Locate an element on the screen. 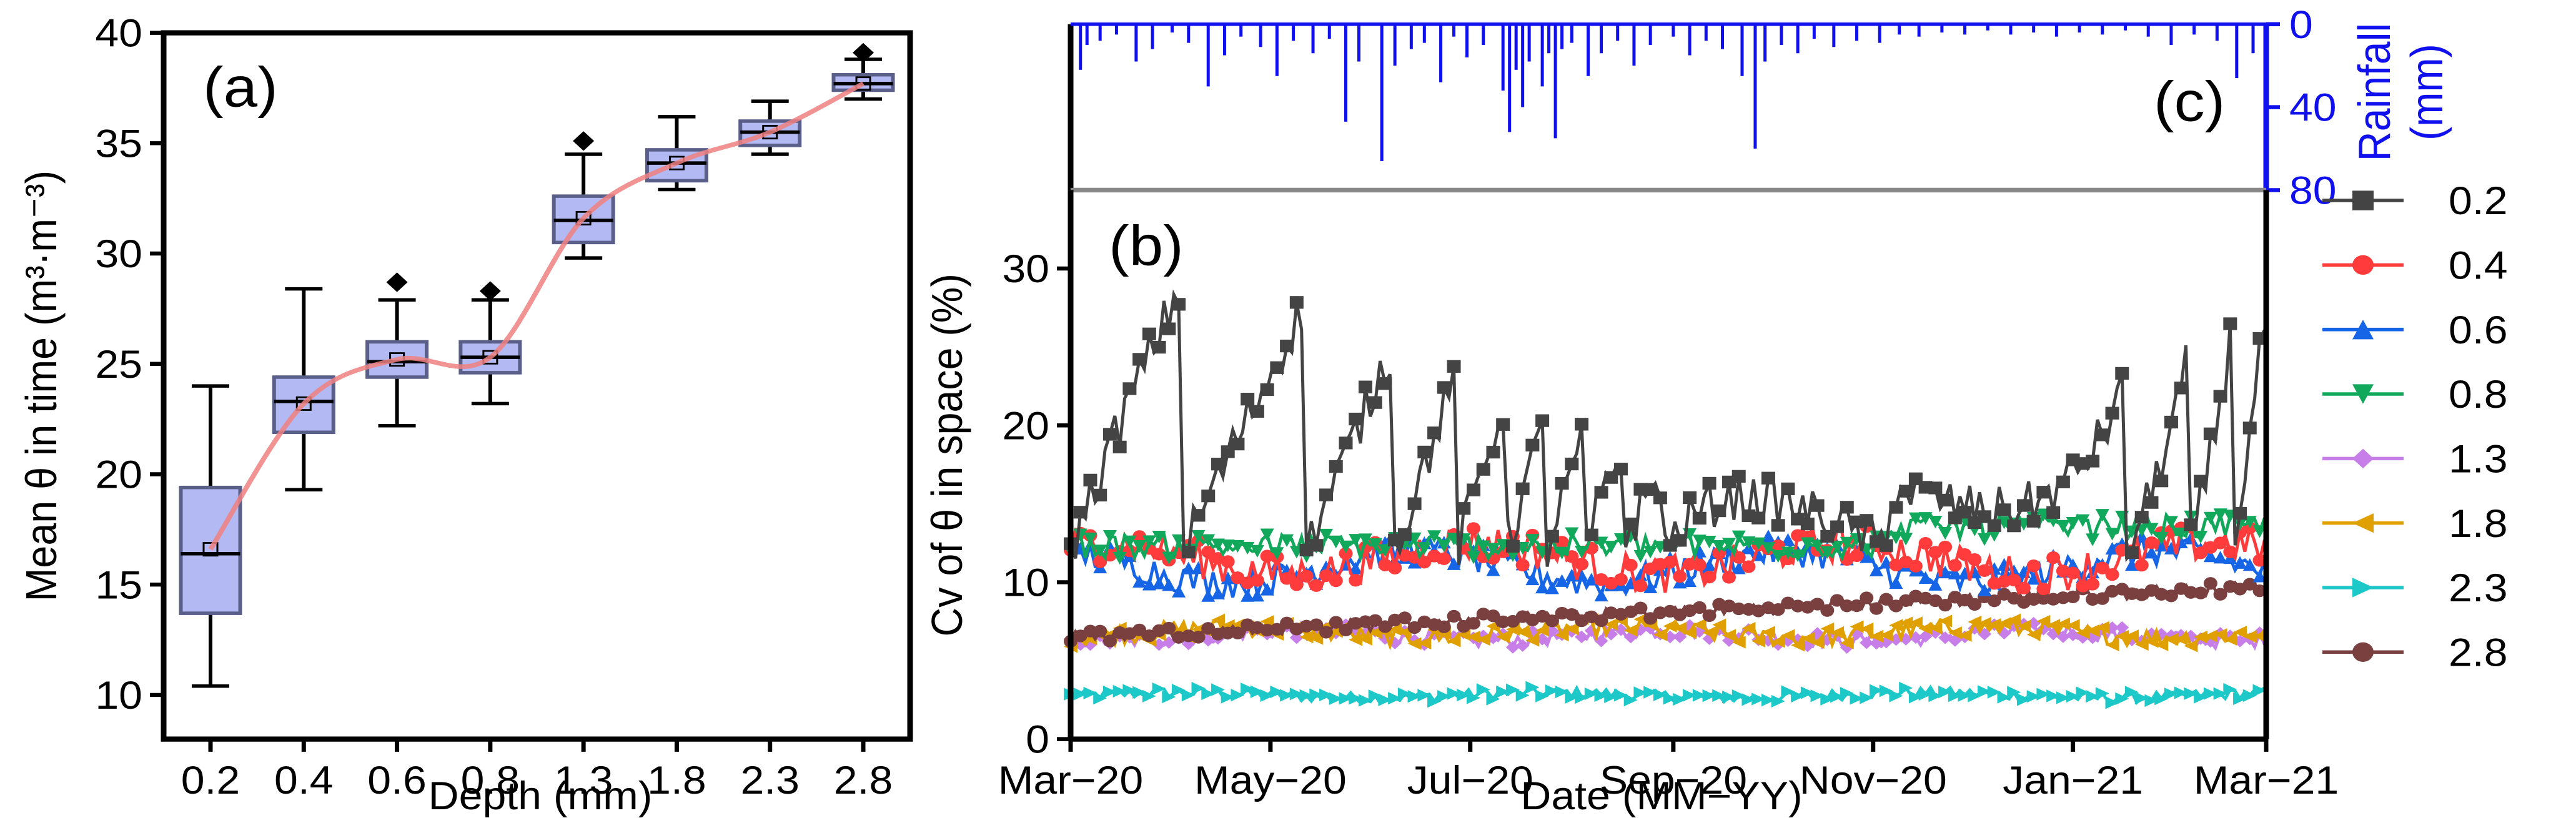  series-0.8 is located at coordinates (1665, 536).